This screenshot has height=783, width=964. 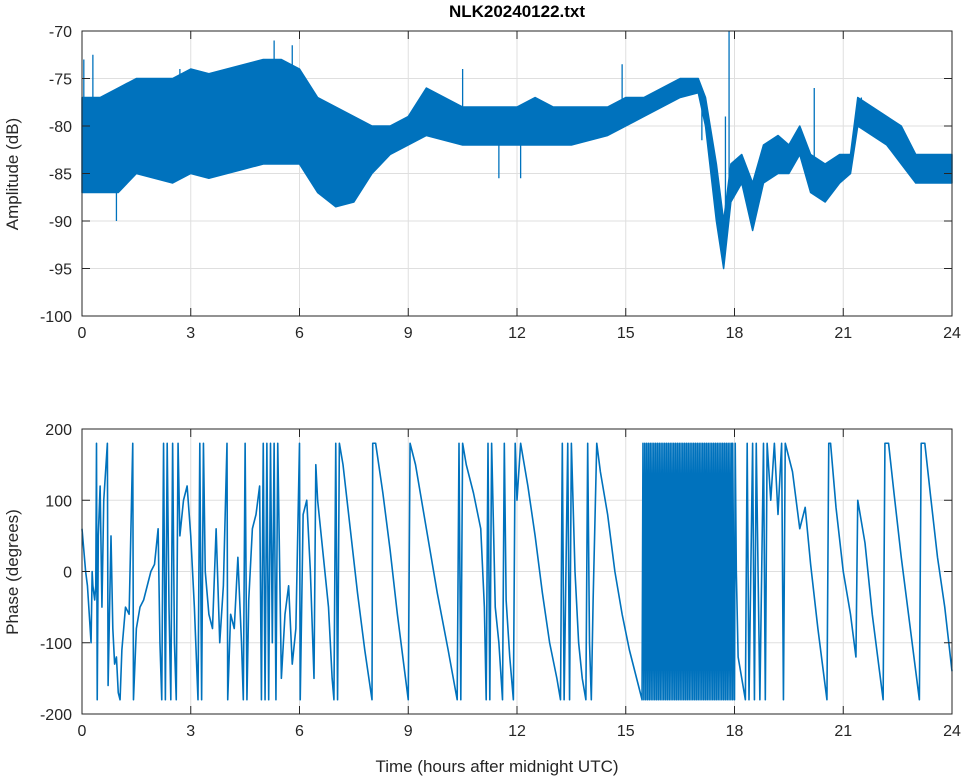 What do you see at coordinates (60, 127) in the screenshot?
I see `y-tick-label: -80` at bounding box center [60, 127].